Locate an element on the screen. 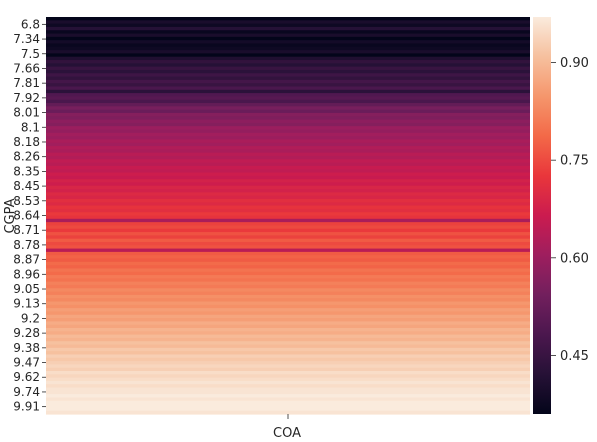 Image resolution: width=597 pixels, height=442 pixels. y-tick-label: 9.28 is located at coordinates (26, 333).